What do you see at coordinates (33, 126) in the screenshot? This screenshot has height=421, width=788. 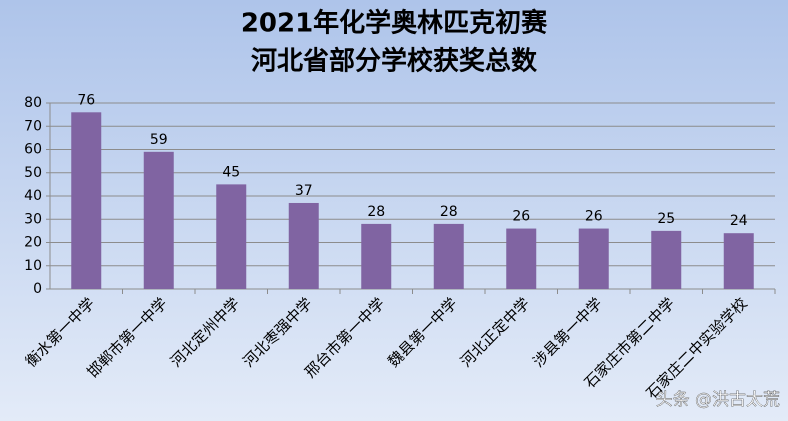 I see `y-tick-label: 70` at bounding box center [33, 126].